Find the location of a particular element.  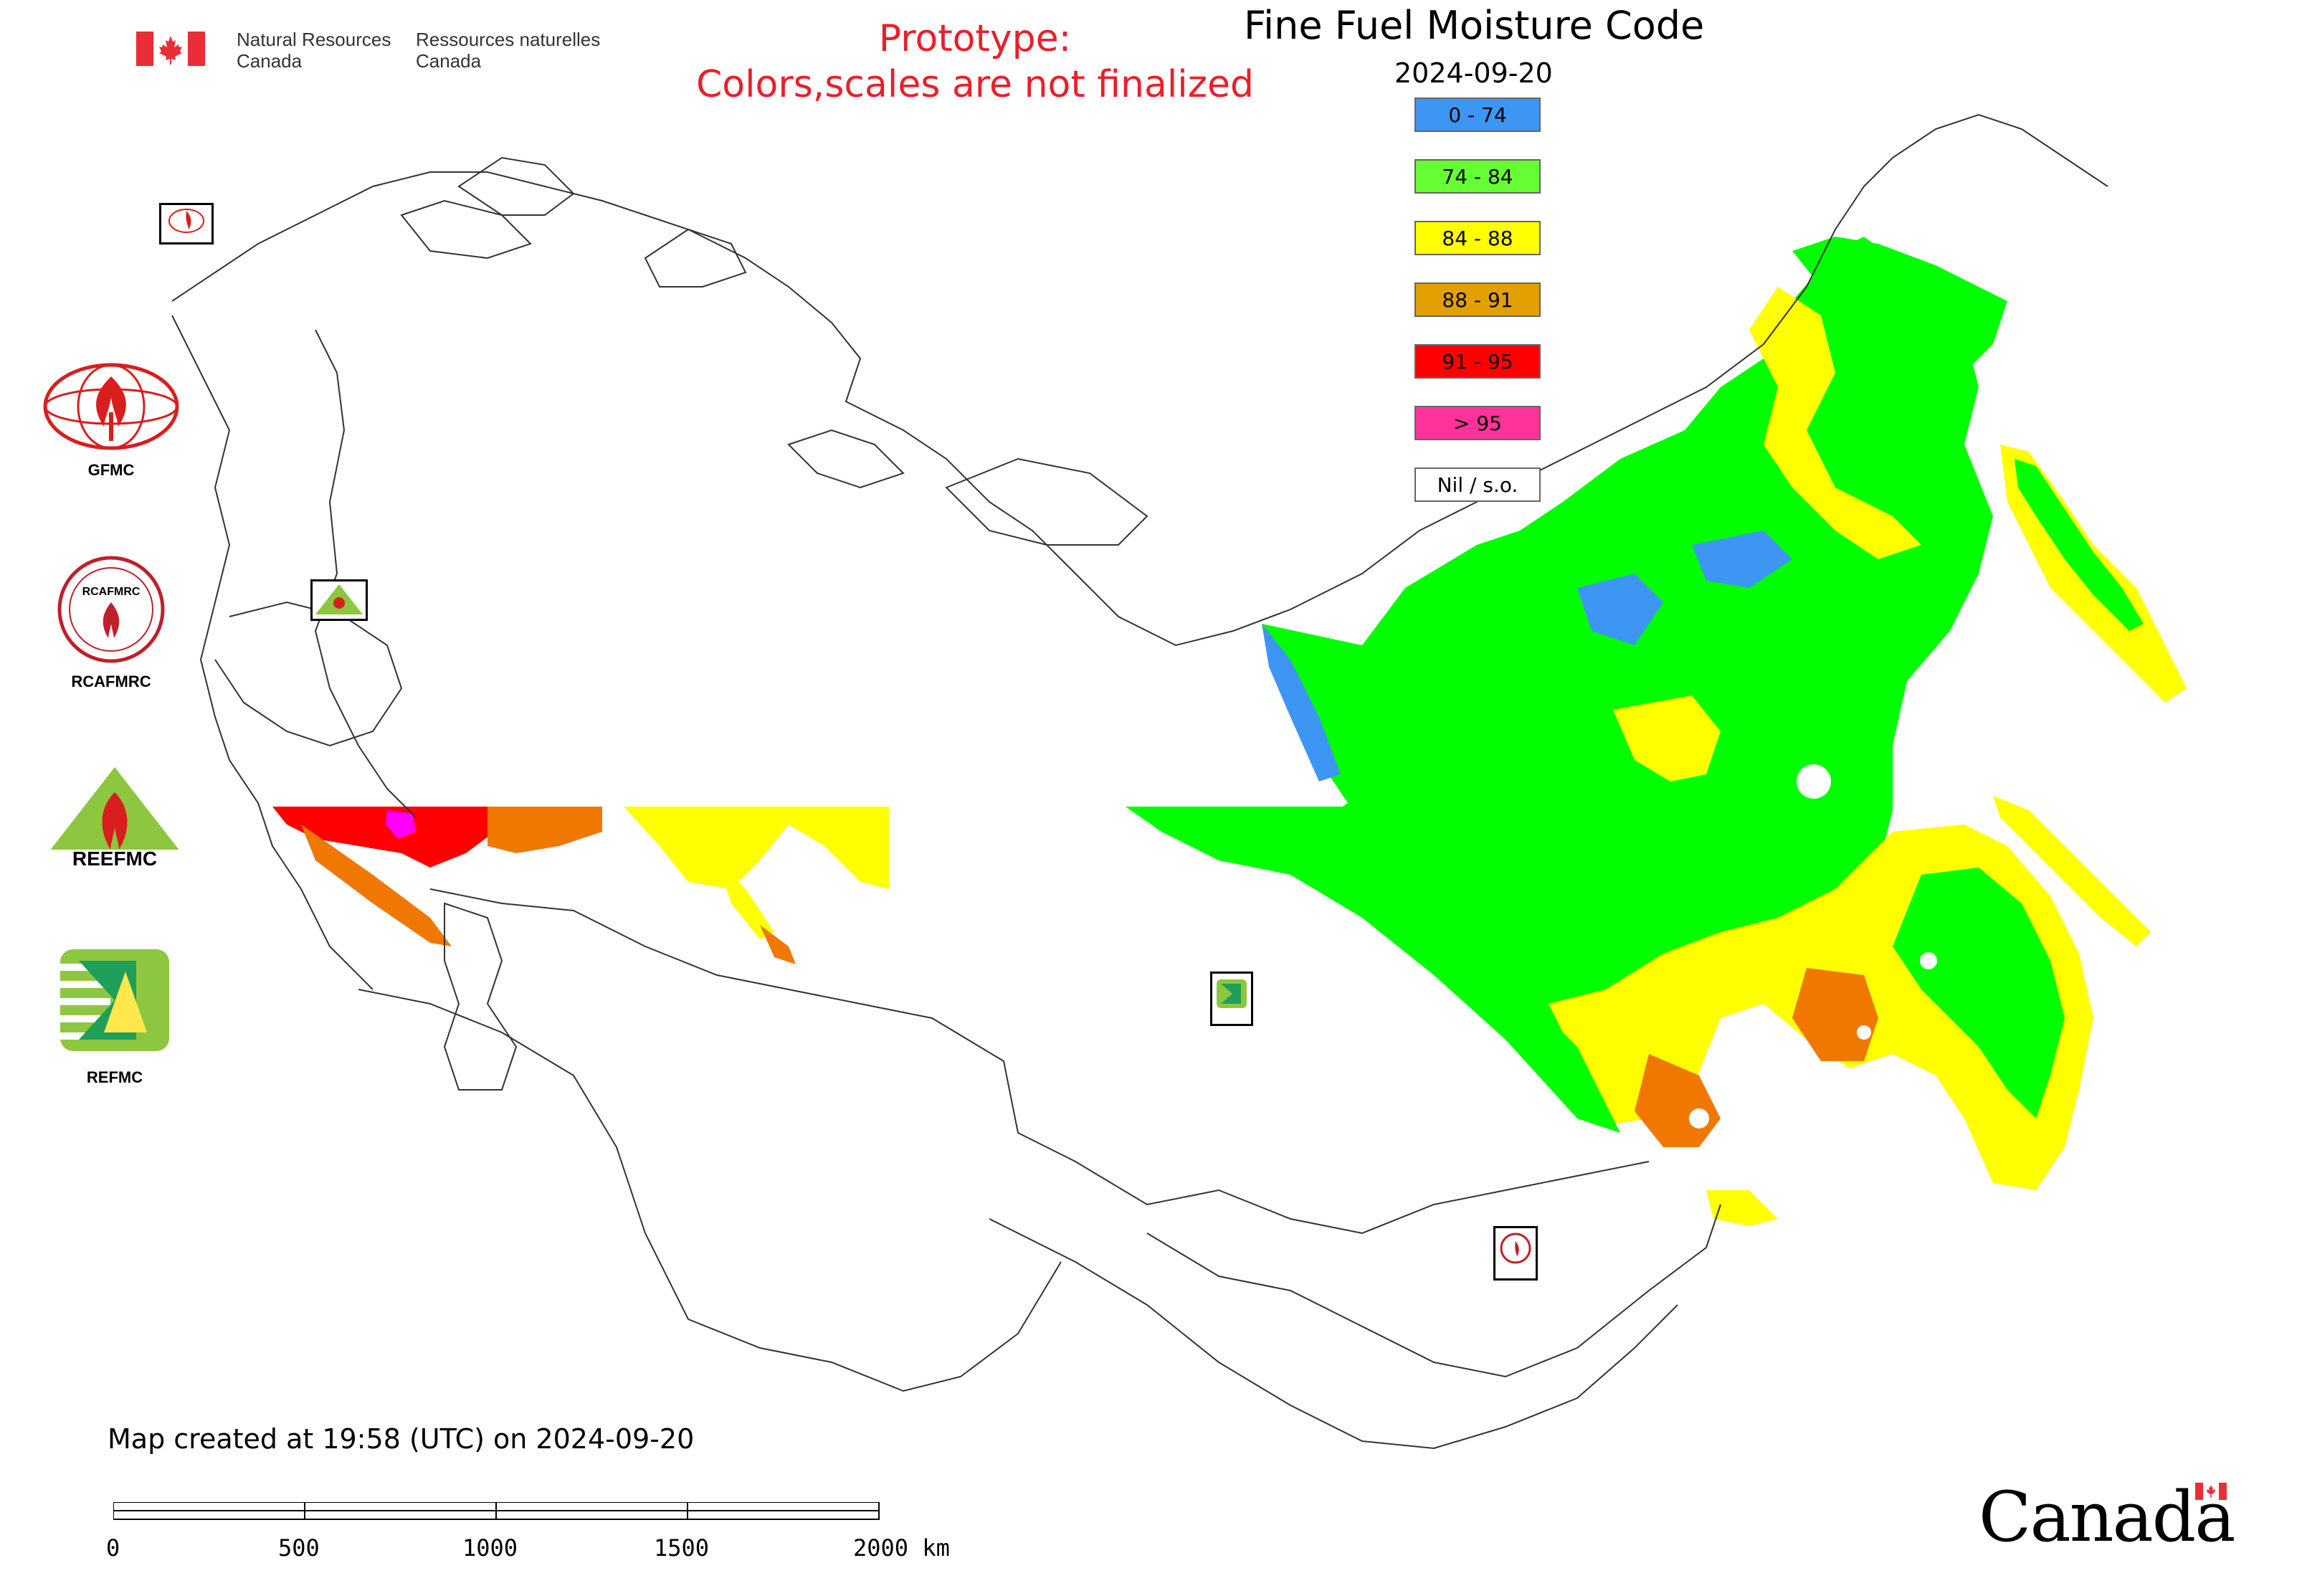

fwi-area-orange-south is located at coordinates (1678, 1100).